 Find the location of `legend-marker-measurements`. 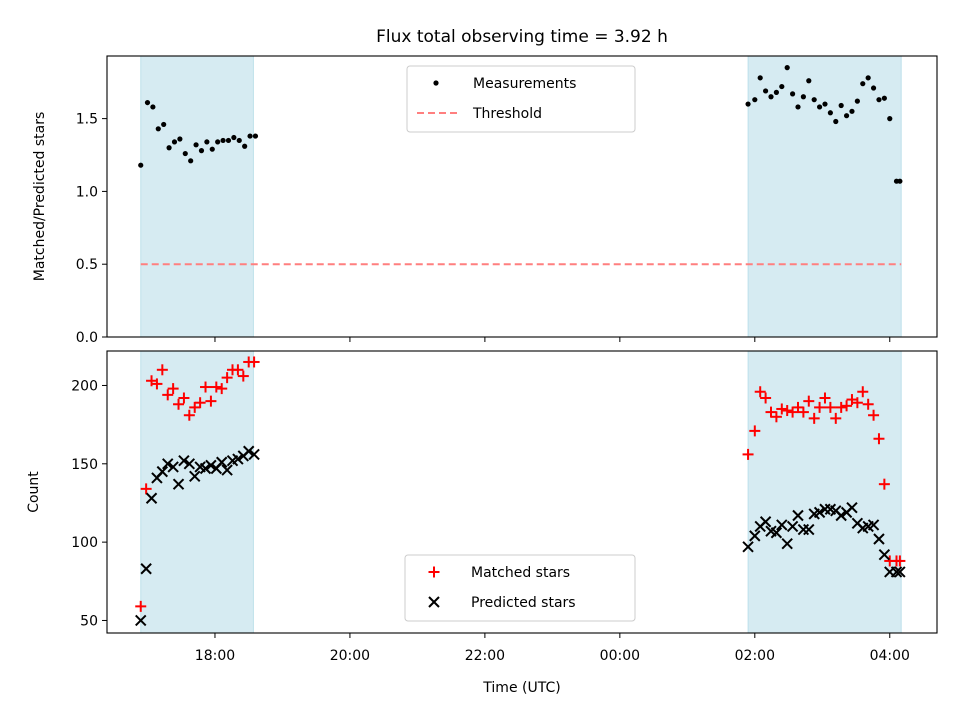

legend-marker-measurements is located at coordinates (436, 83).